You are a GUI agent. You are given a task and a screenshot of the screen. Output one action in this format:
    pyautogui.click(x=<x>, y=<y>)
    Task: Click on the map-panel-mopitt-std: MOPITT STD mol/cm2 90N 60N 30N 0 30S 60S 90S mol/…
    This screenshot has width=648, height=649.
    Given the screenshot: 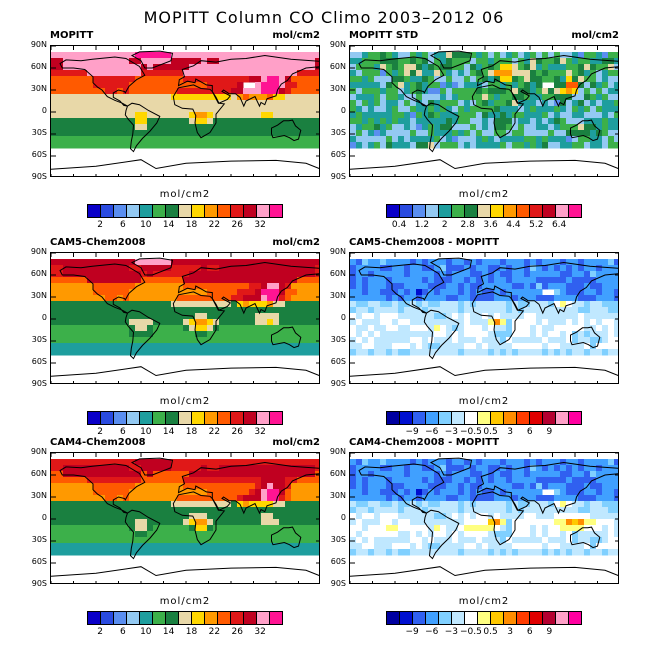 What is the action you would take?
    pyautogui.click(x=474, y=130)
    